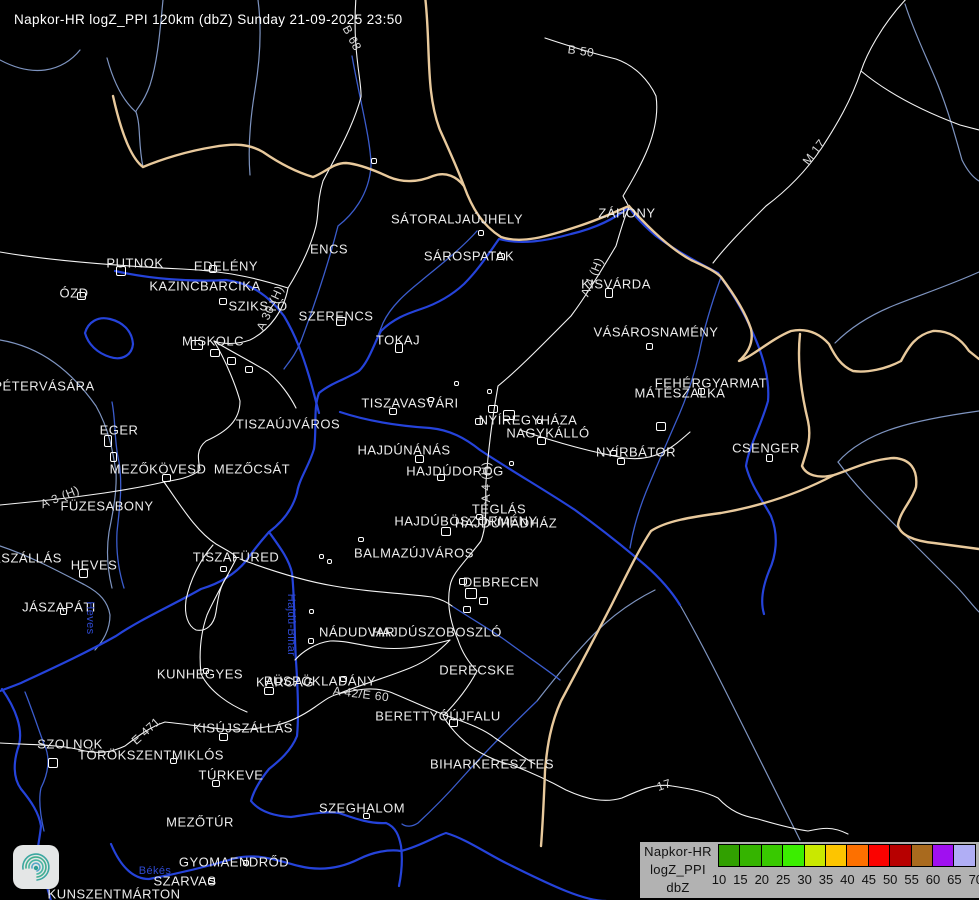 This screenshot has width=979, height=900. I want to click on city-label: DERECSKE, so click(477, 670).